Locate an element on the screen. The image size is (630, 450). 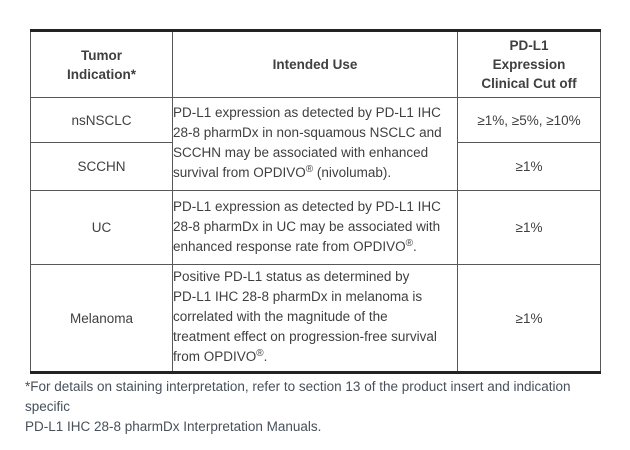
header-intended-use: Intended Use is located at coordinates (315, 64).